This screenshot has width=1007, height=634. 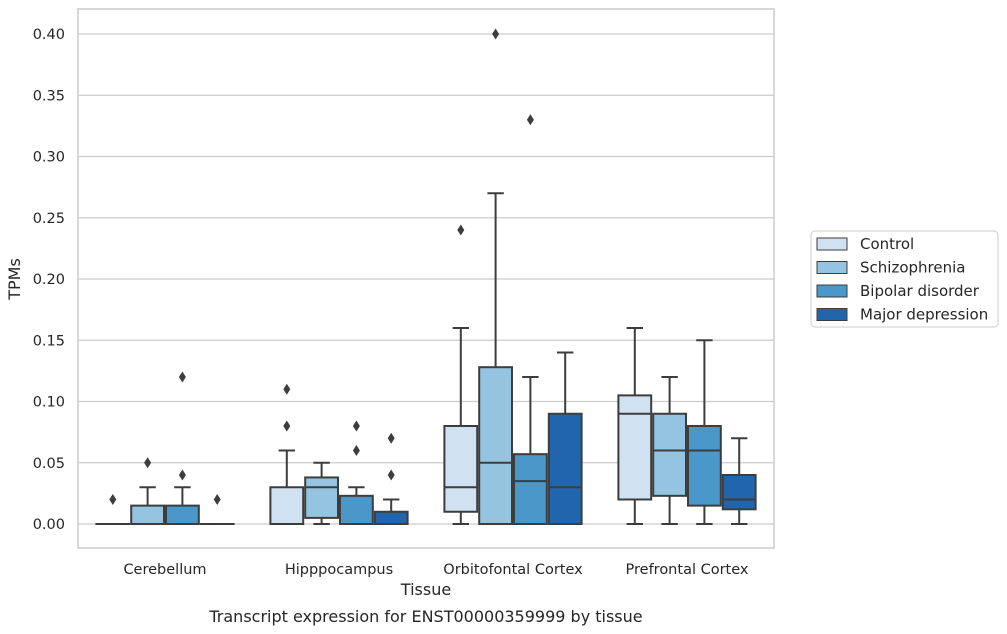 I want to click on y-tick-label: 0.15, so click(x=49, y=341).